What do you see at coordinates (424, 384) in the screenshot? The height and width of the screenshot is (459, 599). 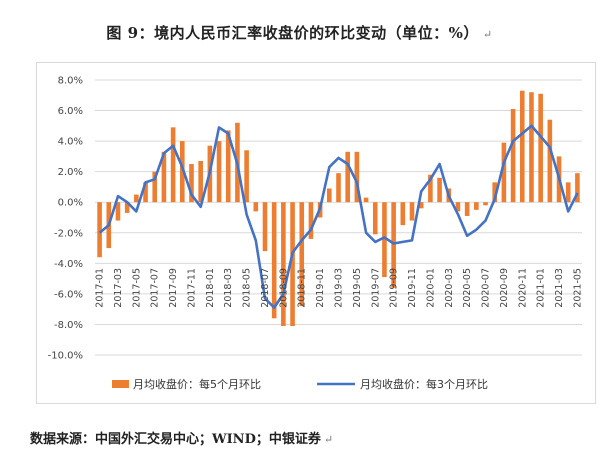 I see `legend-label-line: 月均收盘价：每3个月环比` at bounding box center [424, 384].